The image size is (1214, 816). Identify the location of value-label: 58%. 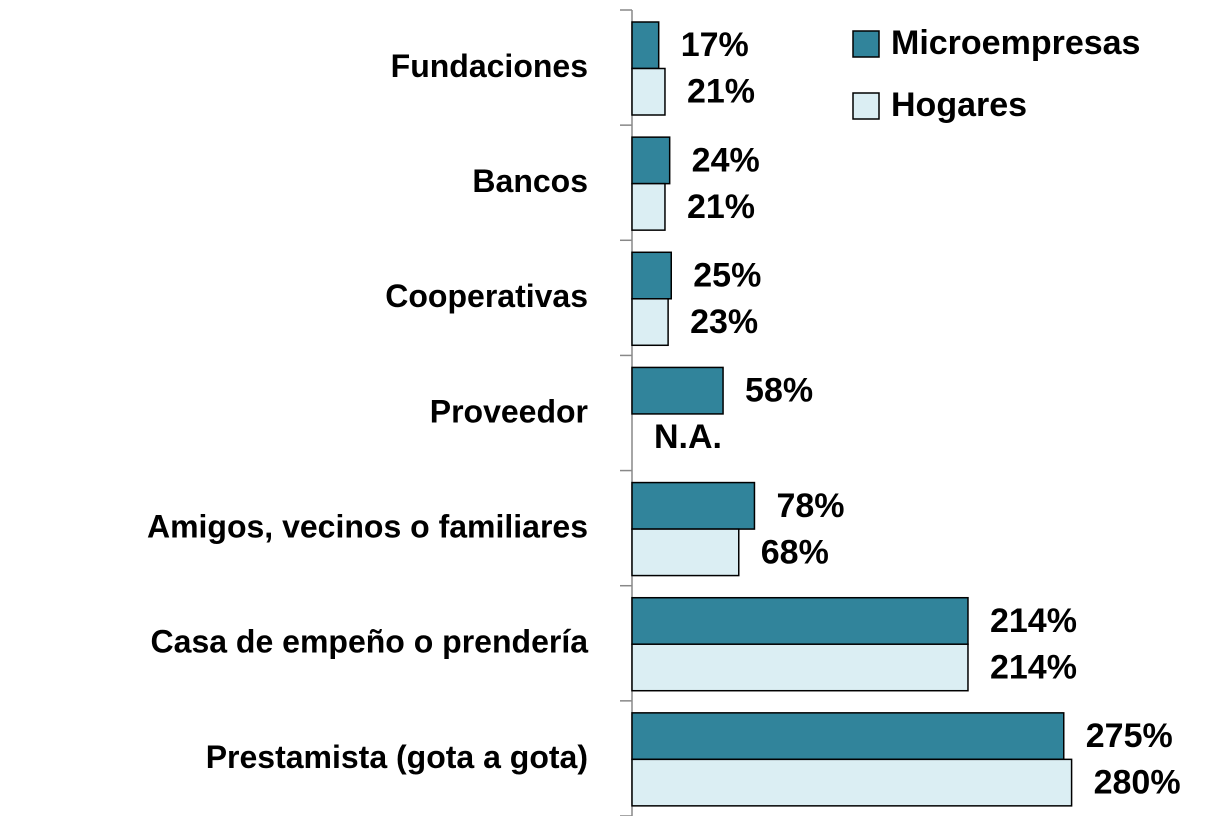
(779, 391).